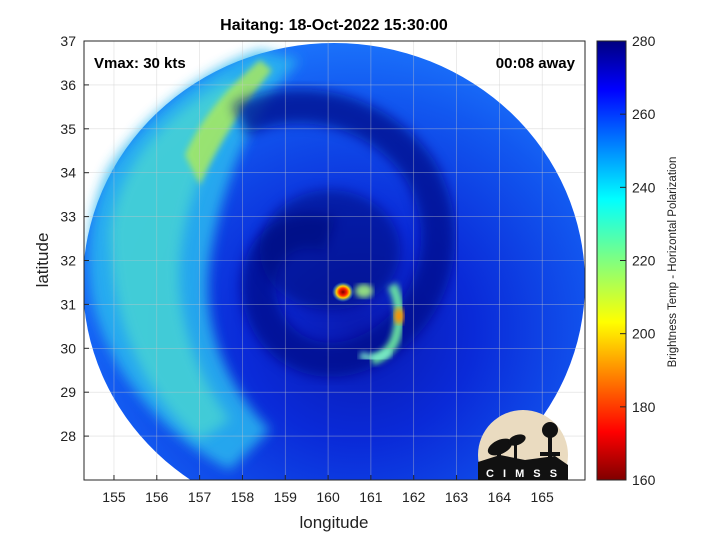  What do you see at coordinates (644, 407) in the screenshot?
I see `colorbar-tick-label: 180` at bounding box center [644, 407].